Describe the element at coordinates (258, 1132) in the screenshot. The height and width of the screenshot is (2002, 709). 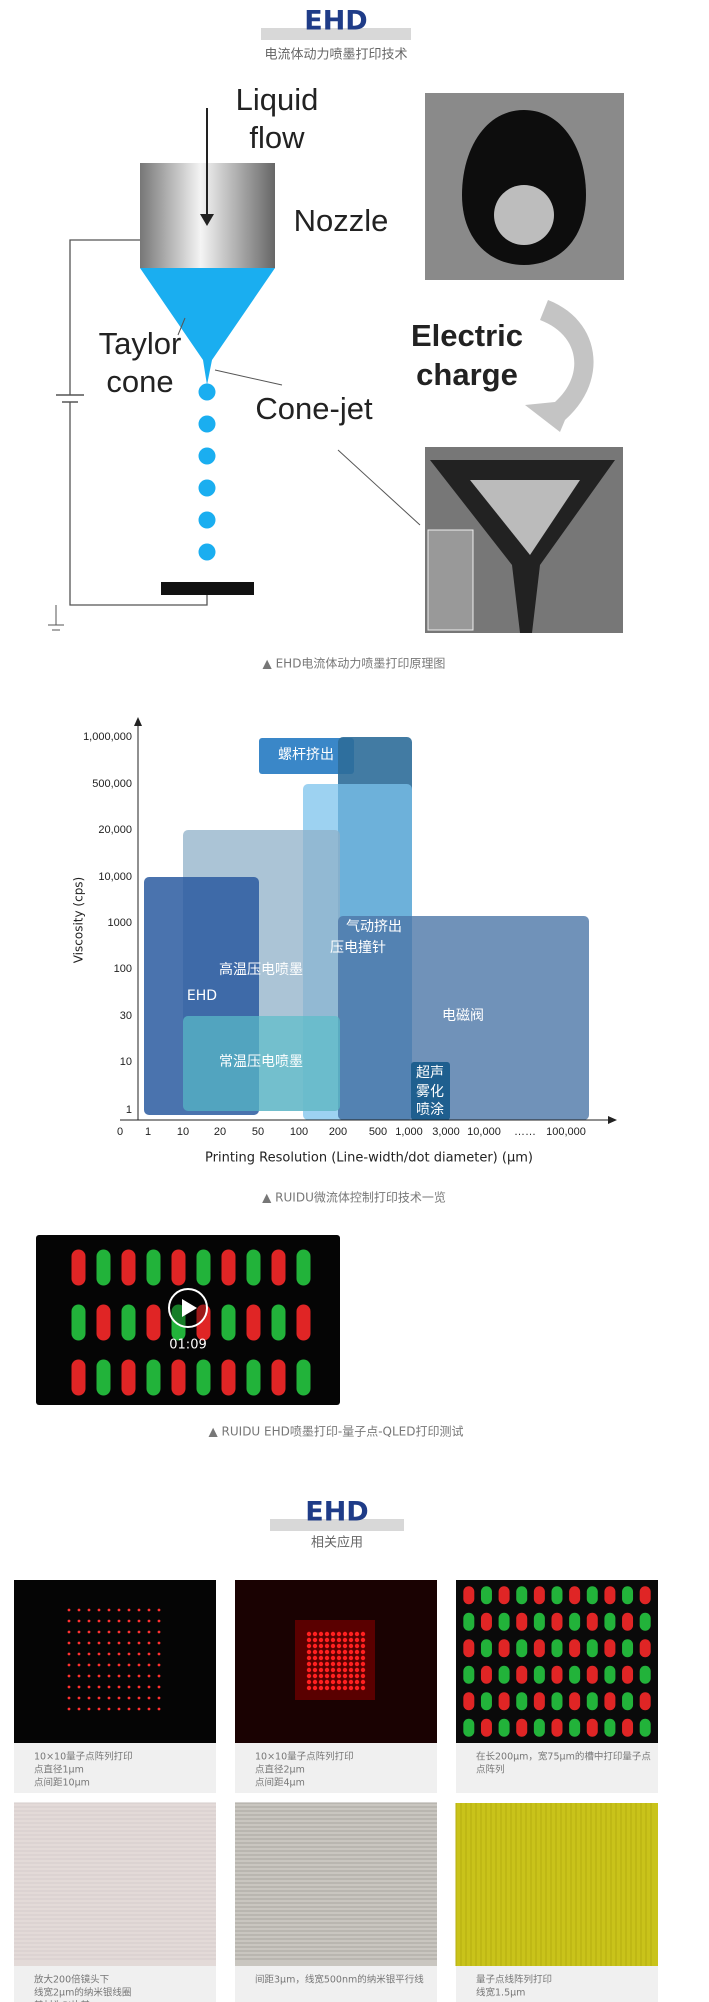
I see `x-tick-label: 50` at that location.